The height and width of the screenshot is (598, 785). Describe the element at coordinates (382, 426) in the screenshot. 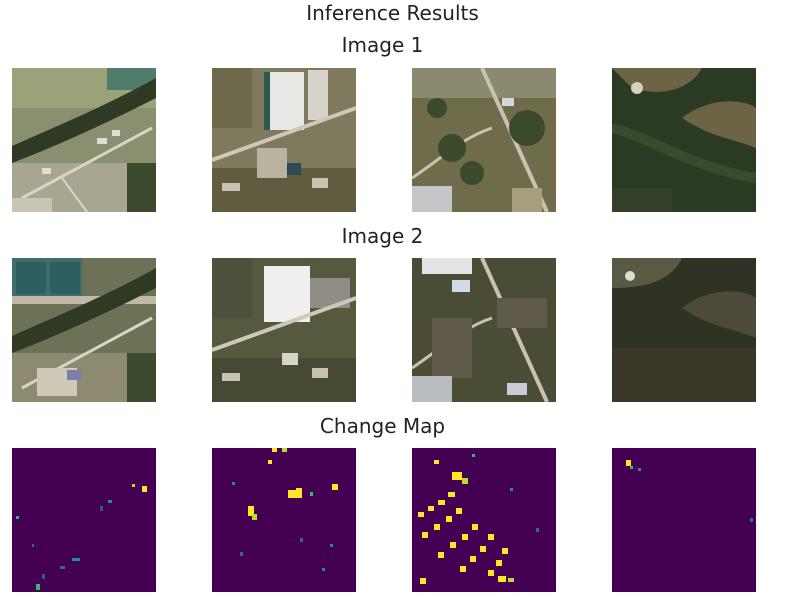

I see `row-title-change-map: Change Map` at that location.